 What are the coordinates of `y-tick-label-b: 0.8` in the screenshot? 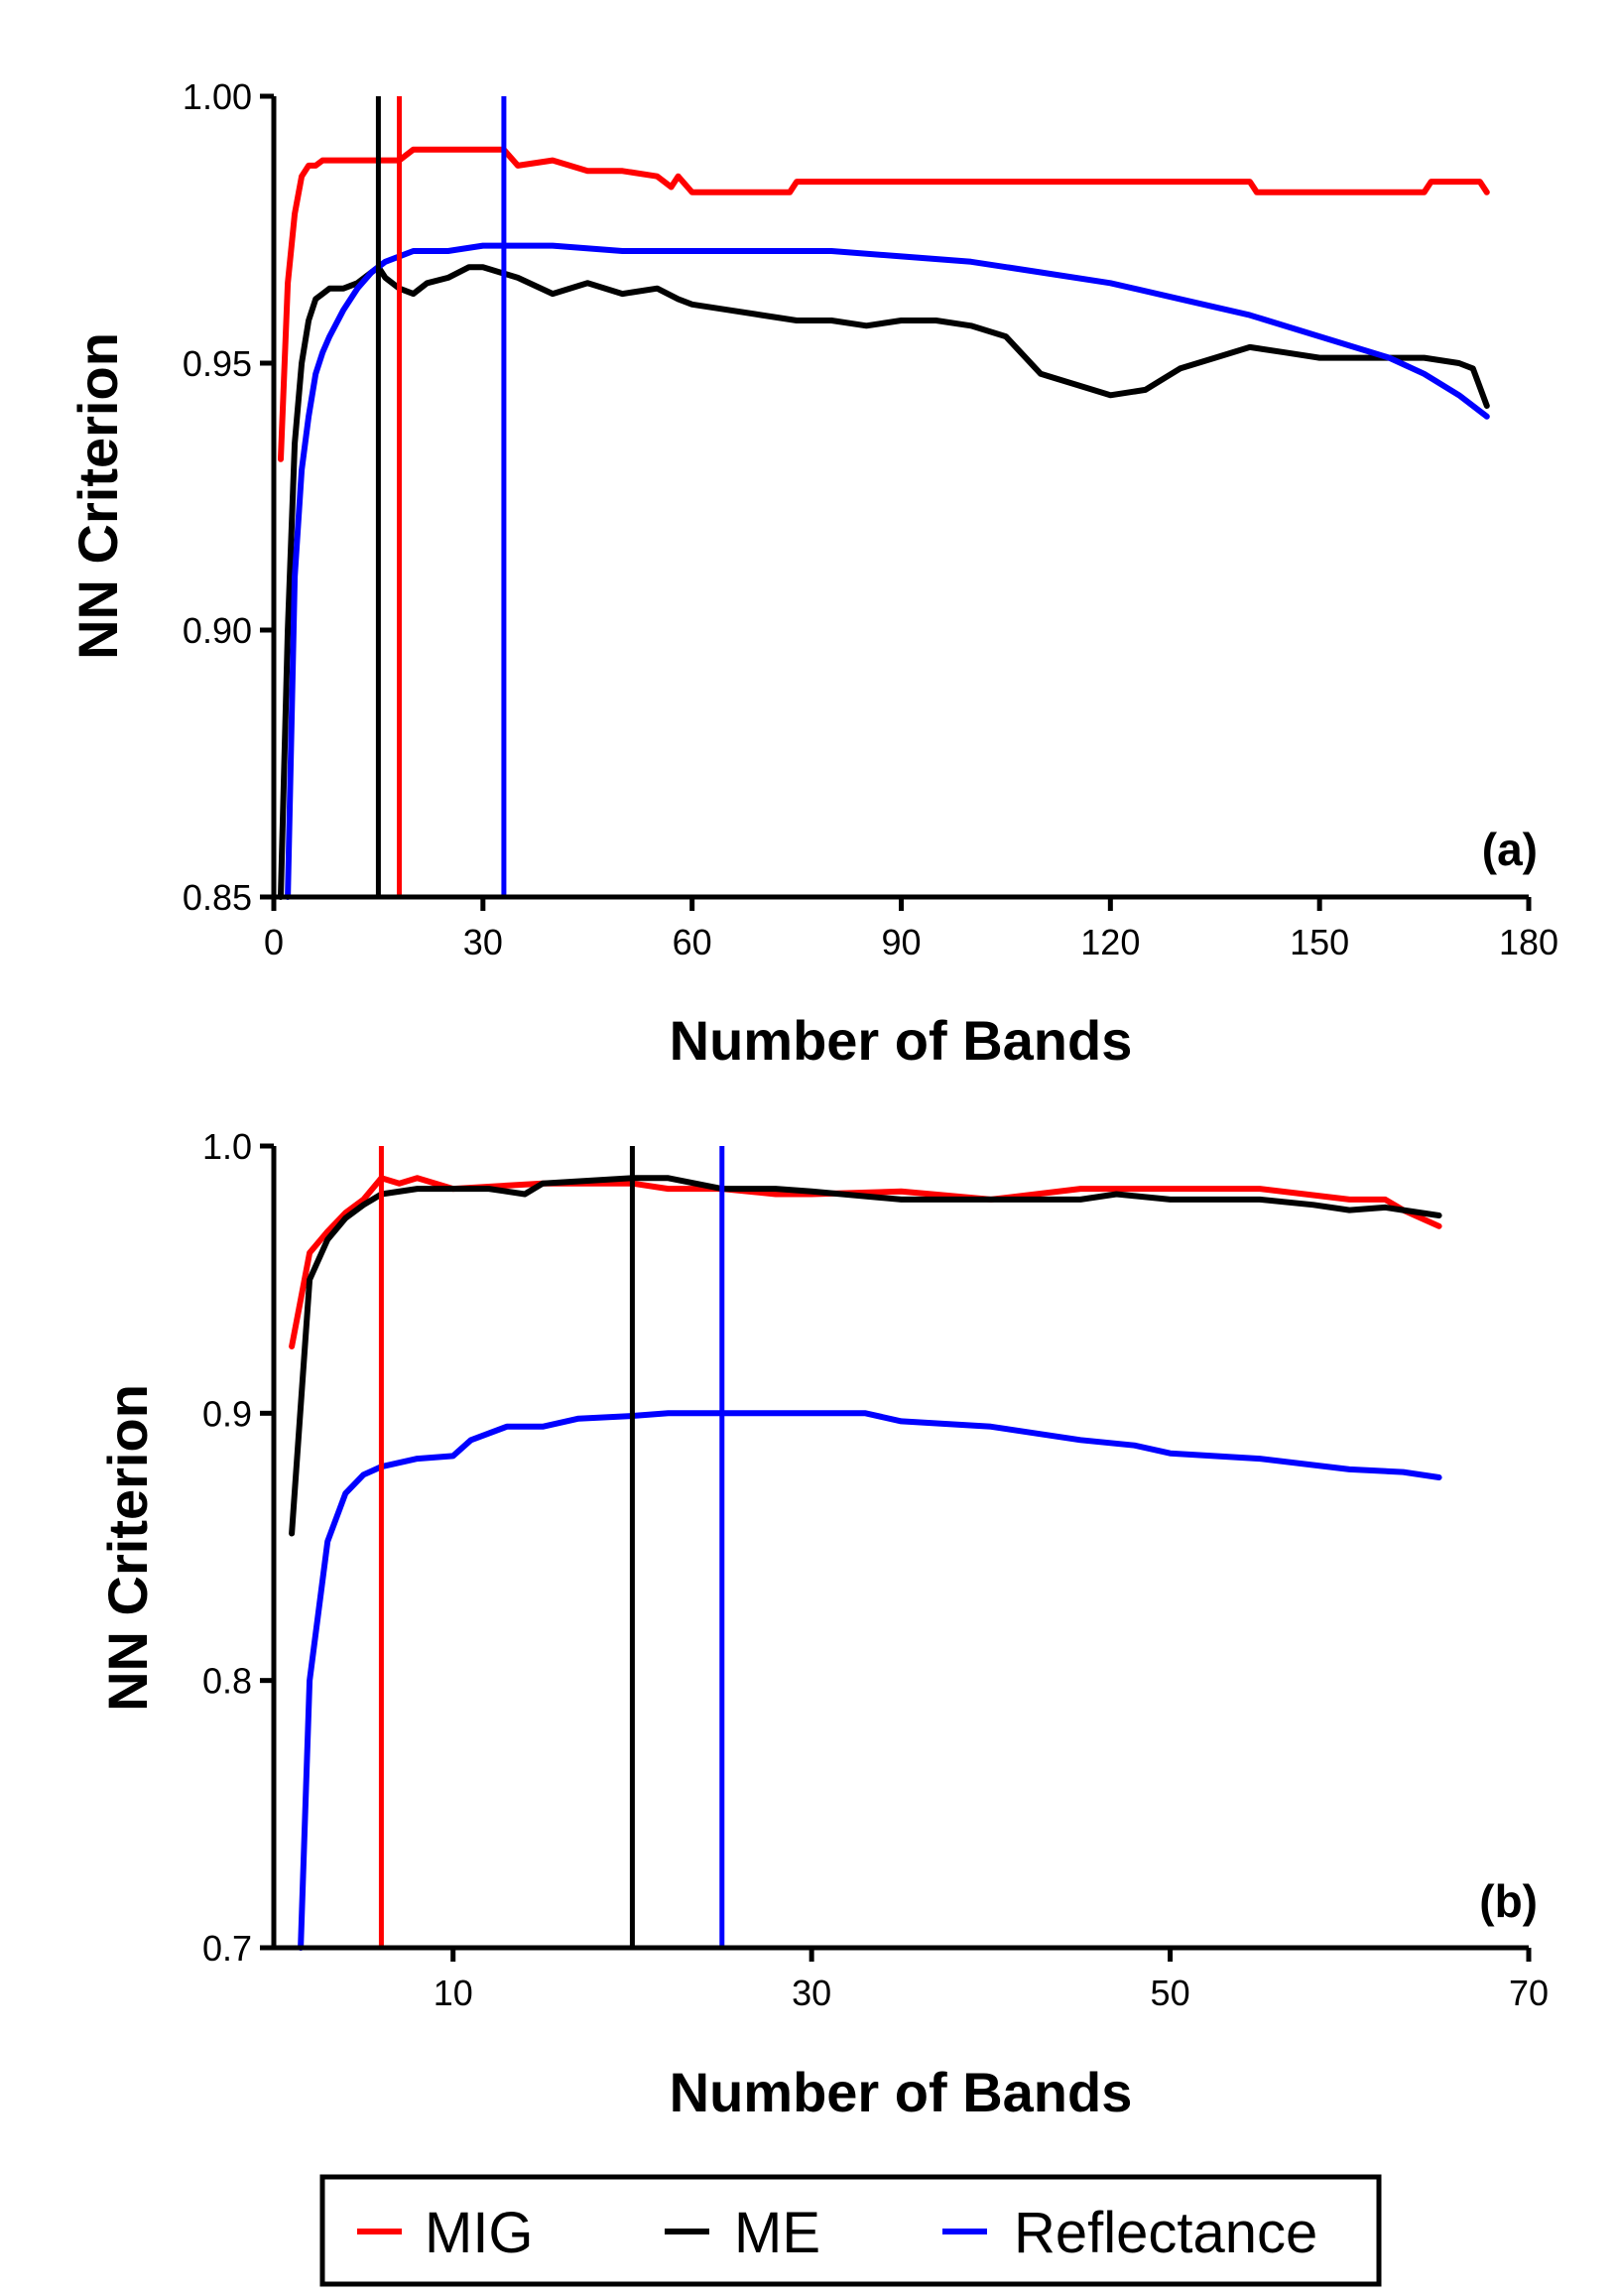 It's located at (227, 1682).